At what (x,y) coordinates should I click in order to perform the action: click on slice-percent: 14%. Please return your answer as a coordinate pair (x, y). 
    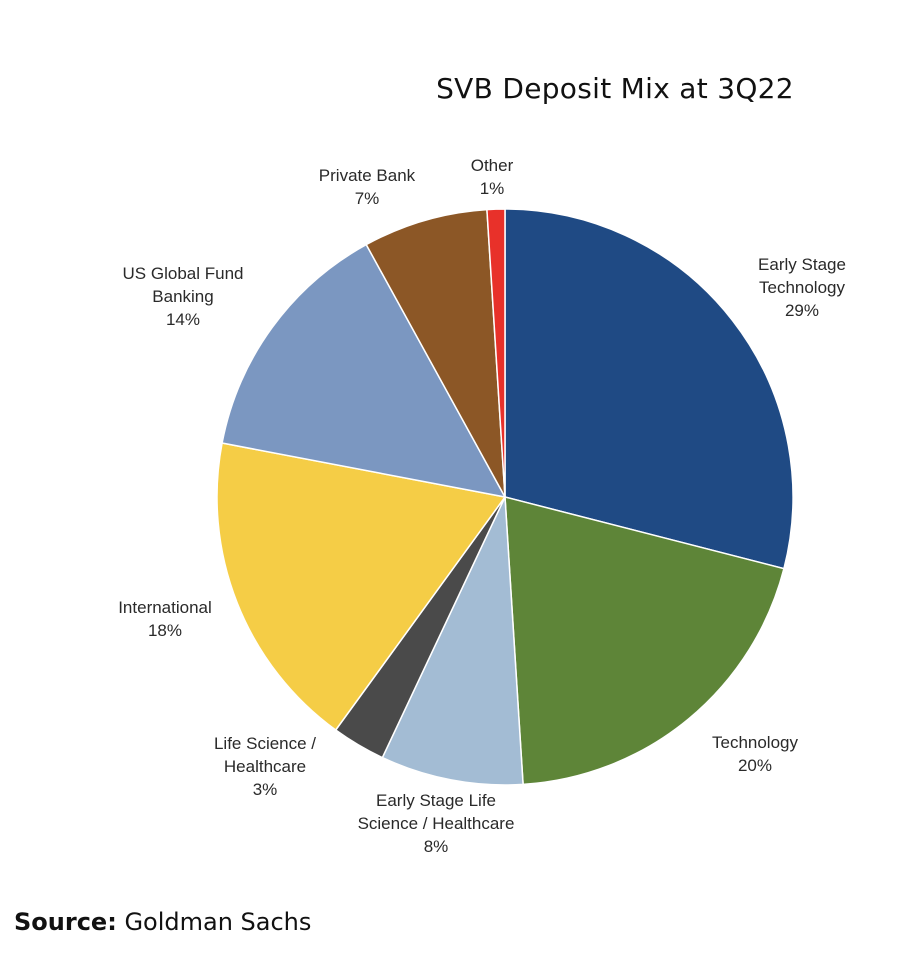
    Looking at the image, I should click on (183, 319).